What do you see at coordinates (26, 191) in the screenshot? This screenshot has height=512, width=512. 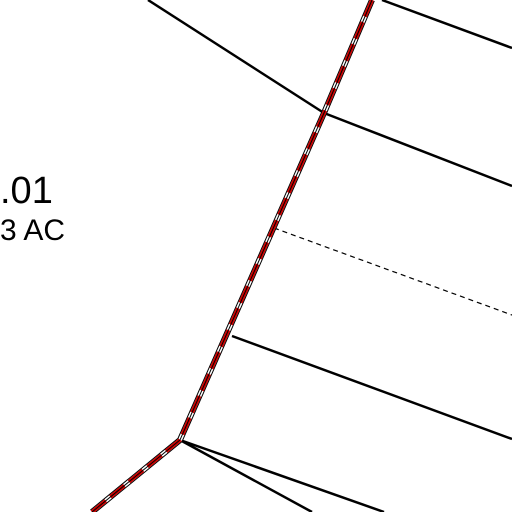 I see `parcel-number: .01` at bounding box center [26, 191].